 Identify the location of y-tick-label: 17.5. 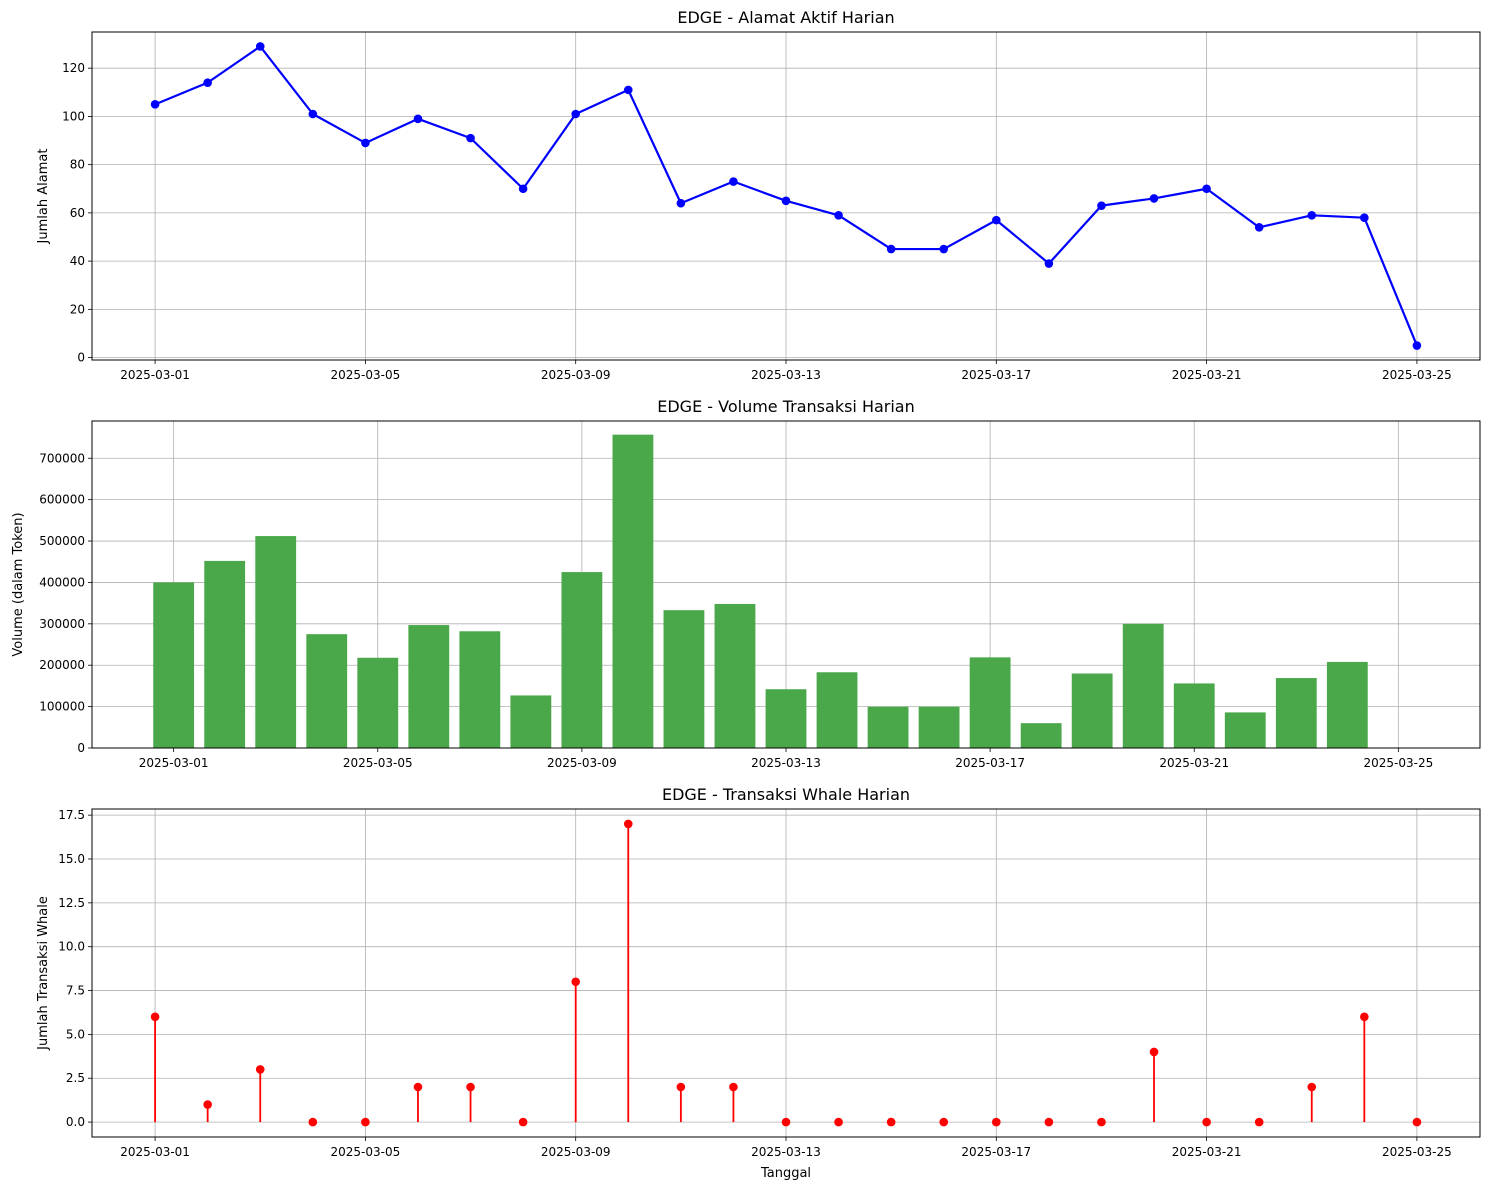
(71, 815).